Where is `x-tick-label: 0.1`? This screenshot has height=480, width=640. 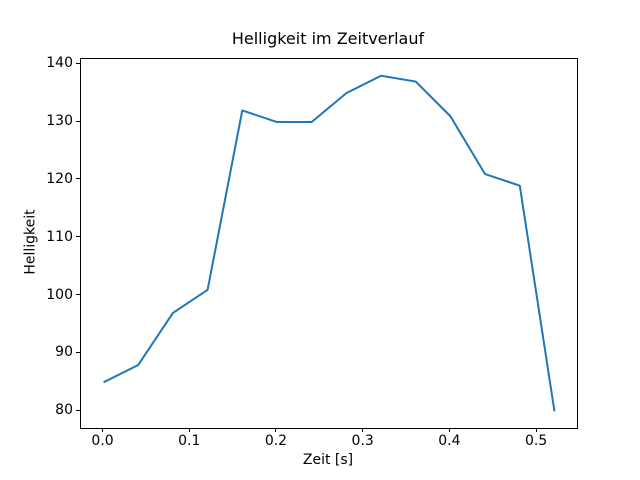
x-tick-label: 0.1 is located at coordinates (189, 441).